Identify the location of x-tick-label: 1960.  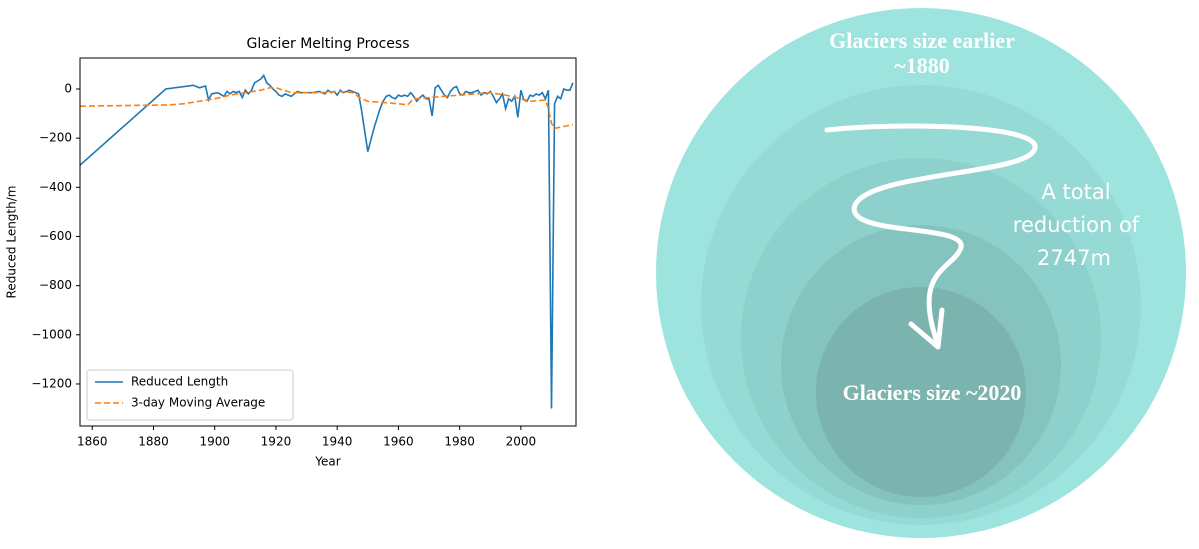
(398, 442).